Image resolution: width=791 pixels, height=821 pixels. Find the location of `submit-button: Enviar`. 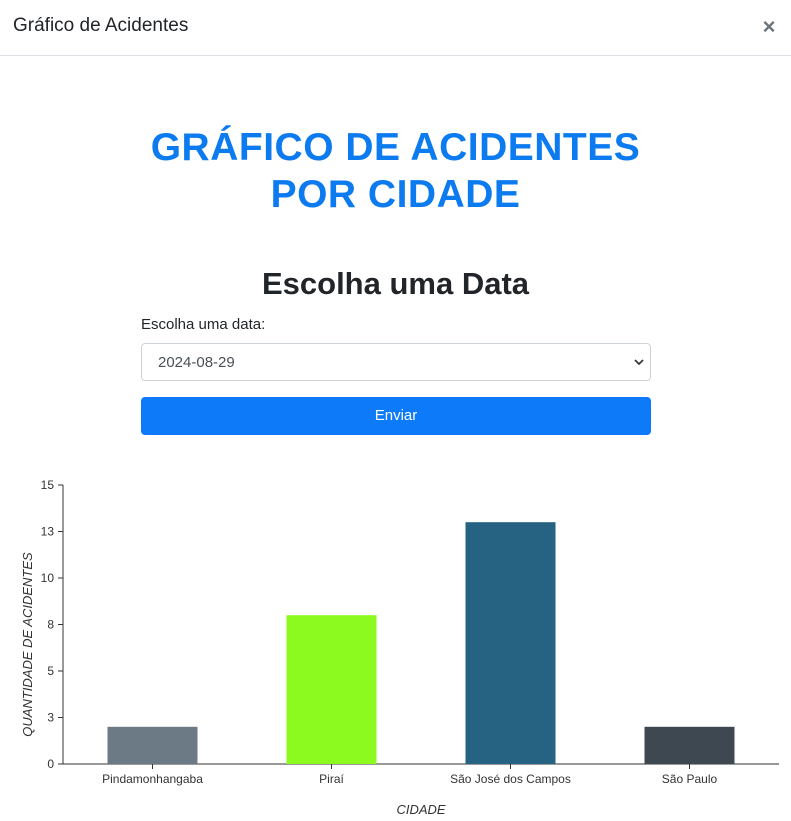

submit-button: Enviar is located at coordinates (396, 416).